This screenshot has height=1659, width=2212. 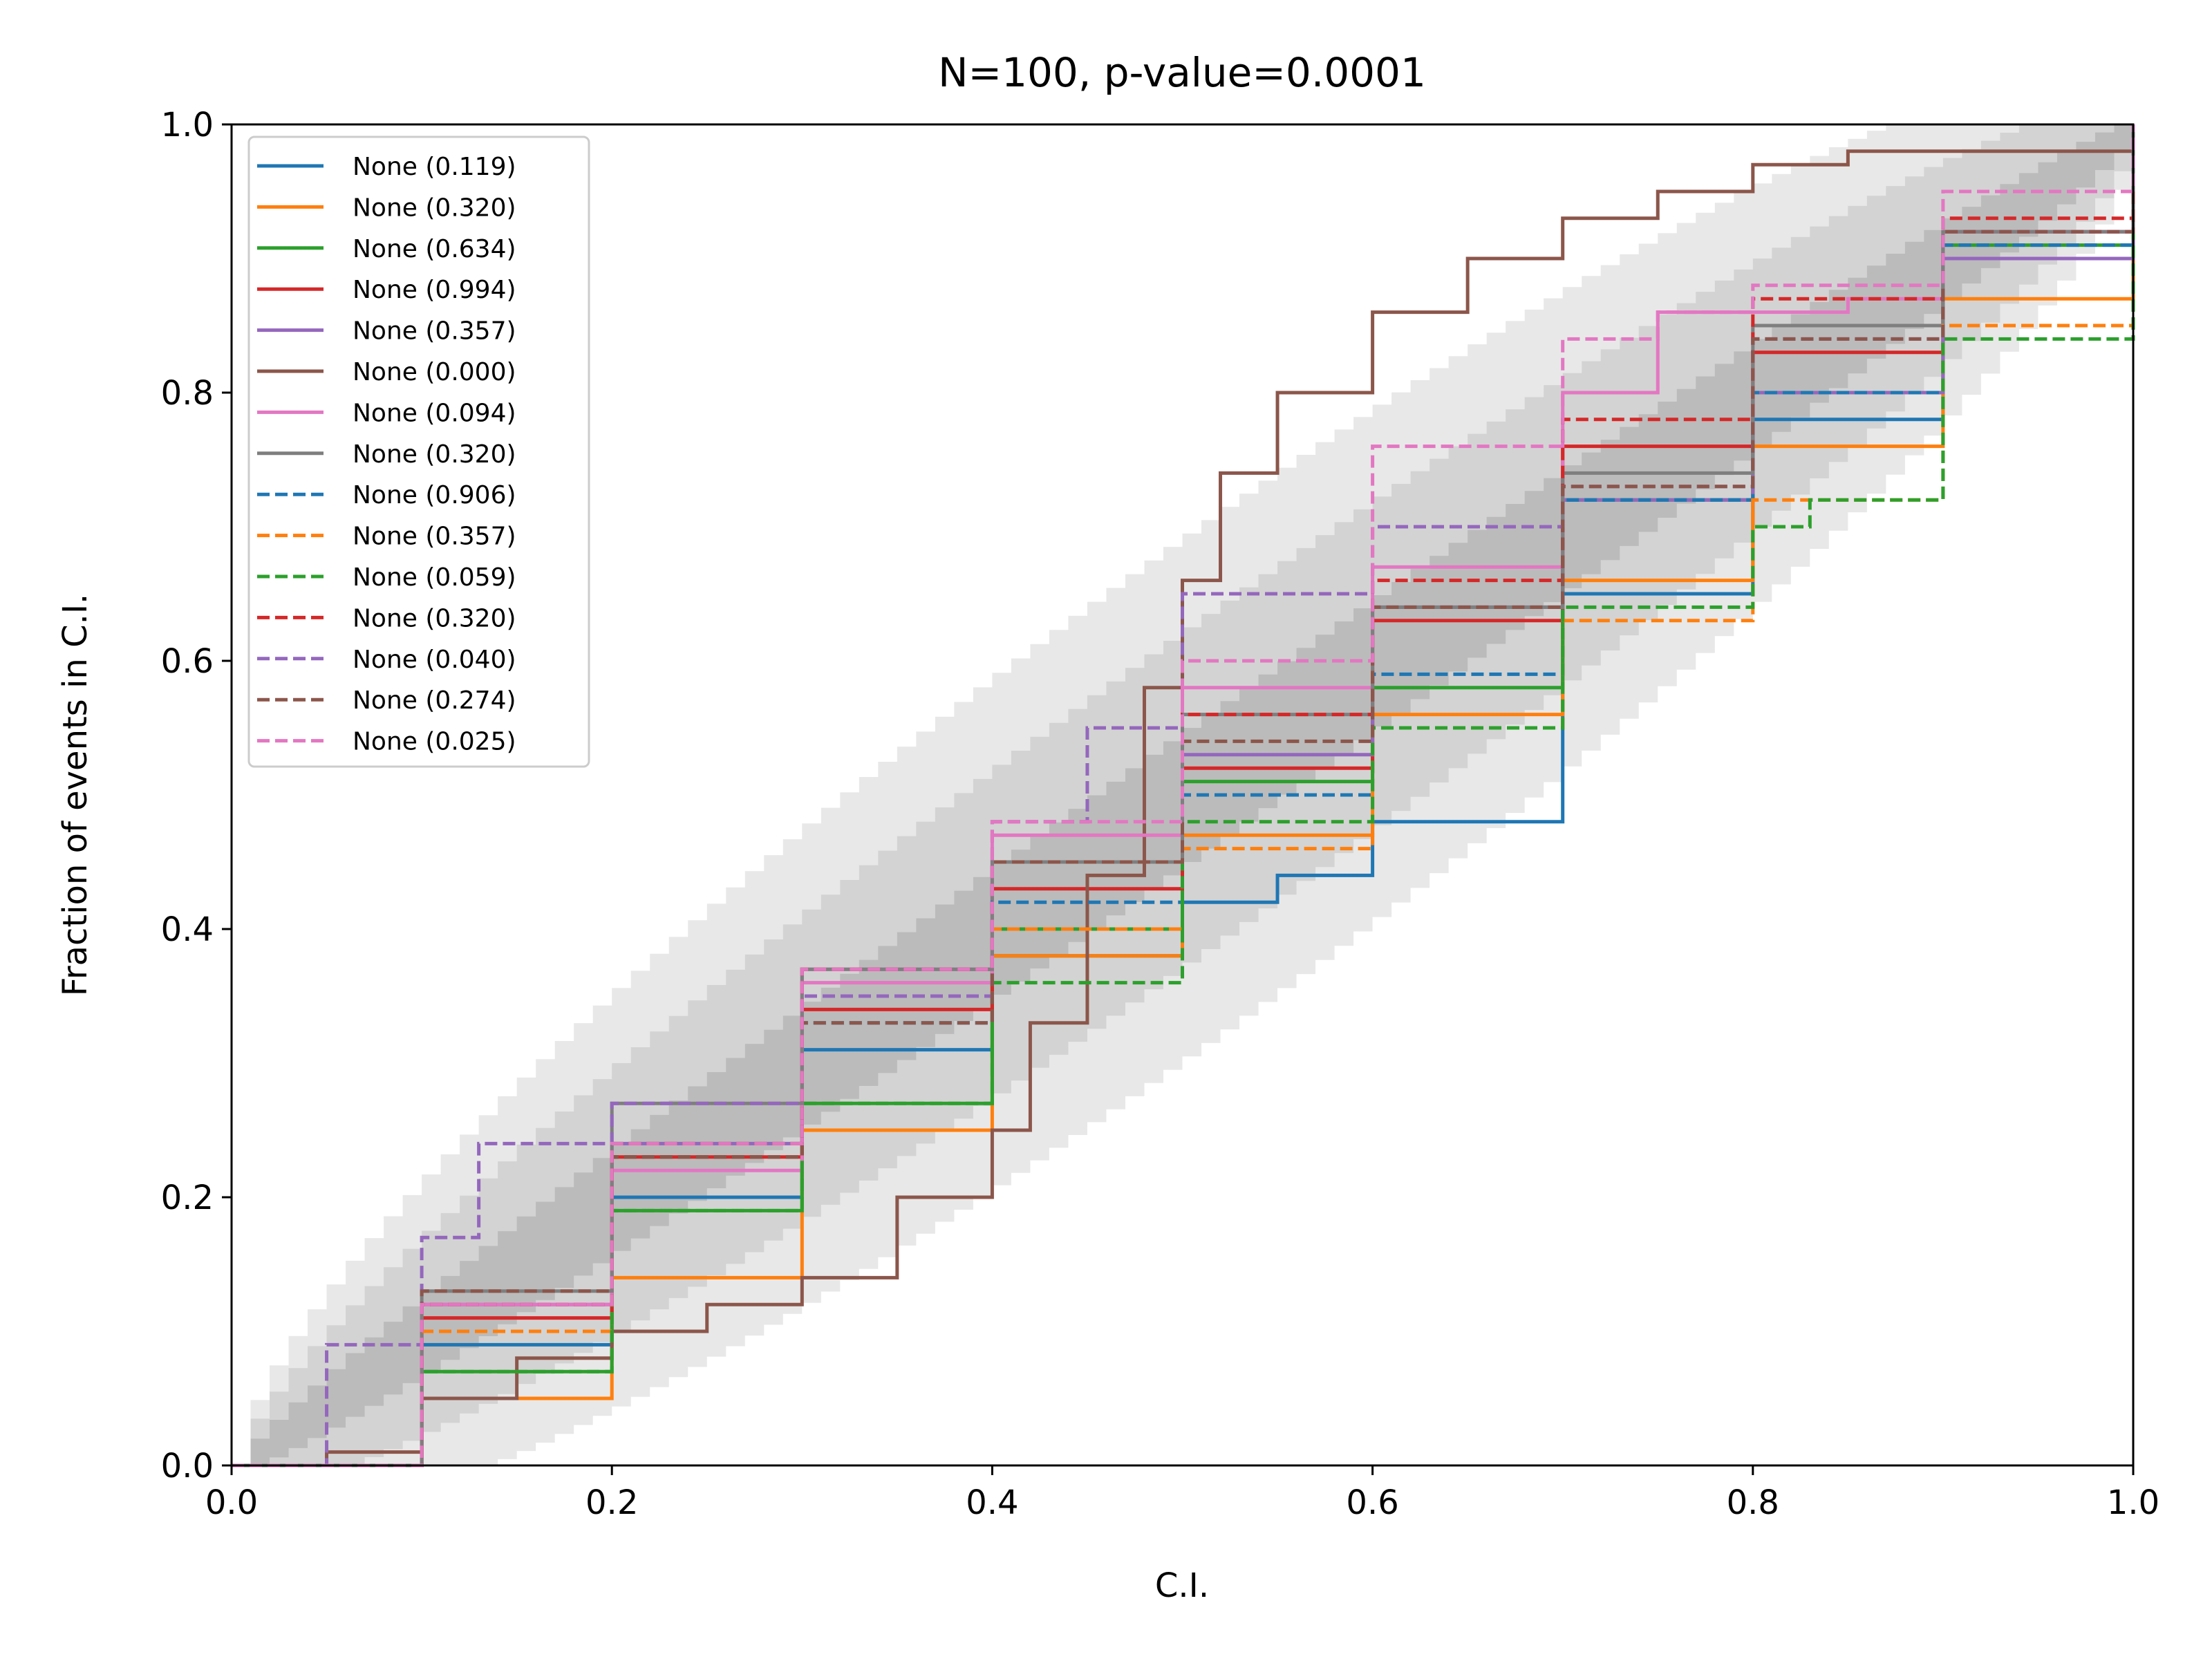 What do you see at coordinates (434, 249) in the screenshot?
I see `legend-label: None (0.634)` at bounding box center [434, 249].